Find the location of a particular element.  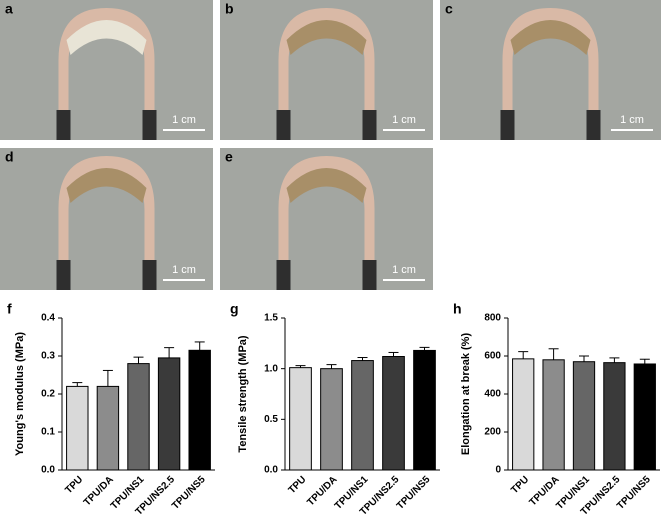

panel-label: e is located at coordinates (229, 157).